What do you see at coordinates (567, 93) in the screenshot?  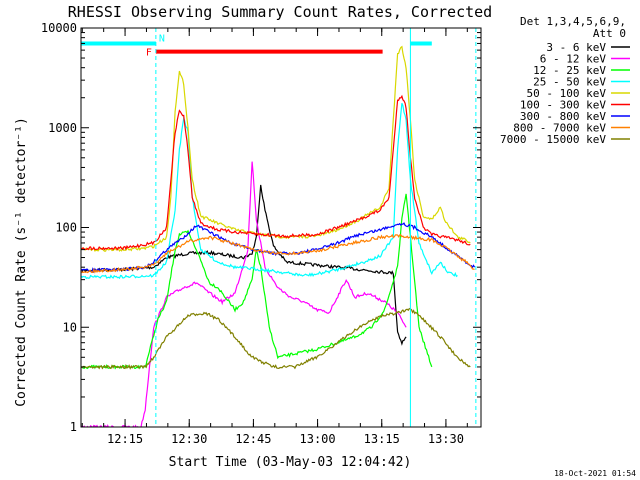 I see `legend-label: 50 - 100 keV` at bounding box center [567, 93].